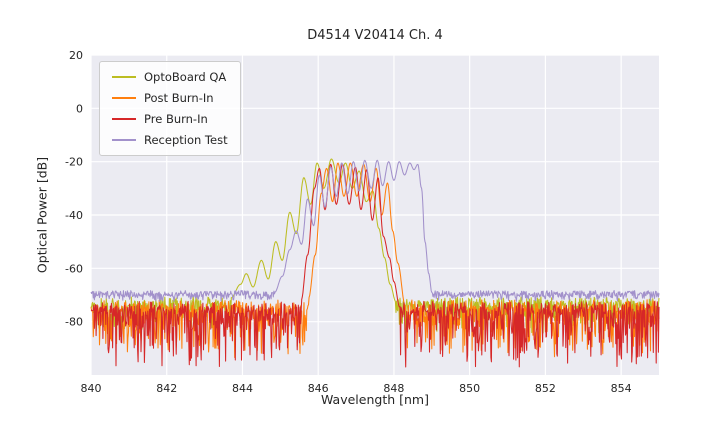 This screenshot has width=720, height=432. Describe the element at coordinates (545, 388) in the screenshot. I see `x-tick-label: 852` at that location.